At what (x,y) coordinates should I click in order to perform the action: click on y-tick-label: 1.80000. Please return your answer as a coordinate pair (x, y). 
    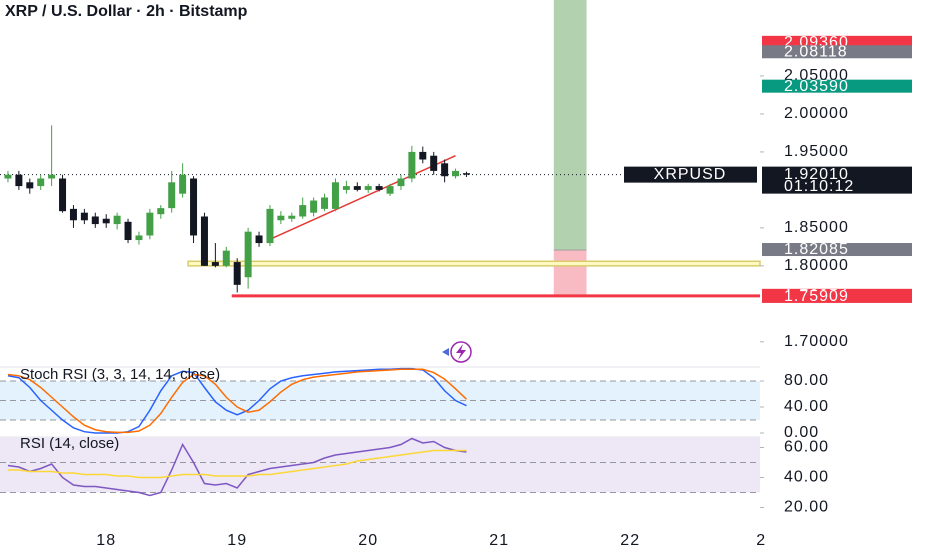
    Looking at the image, I should click on (816, 265).